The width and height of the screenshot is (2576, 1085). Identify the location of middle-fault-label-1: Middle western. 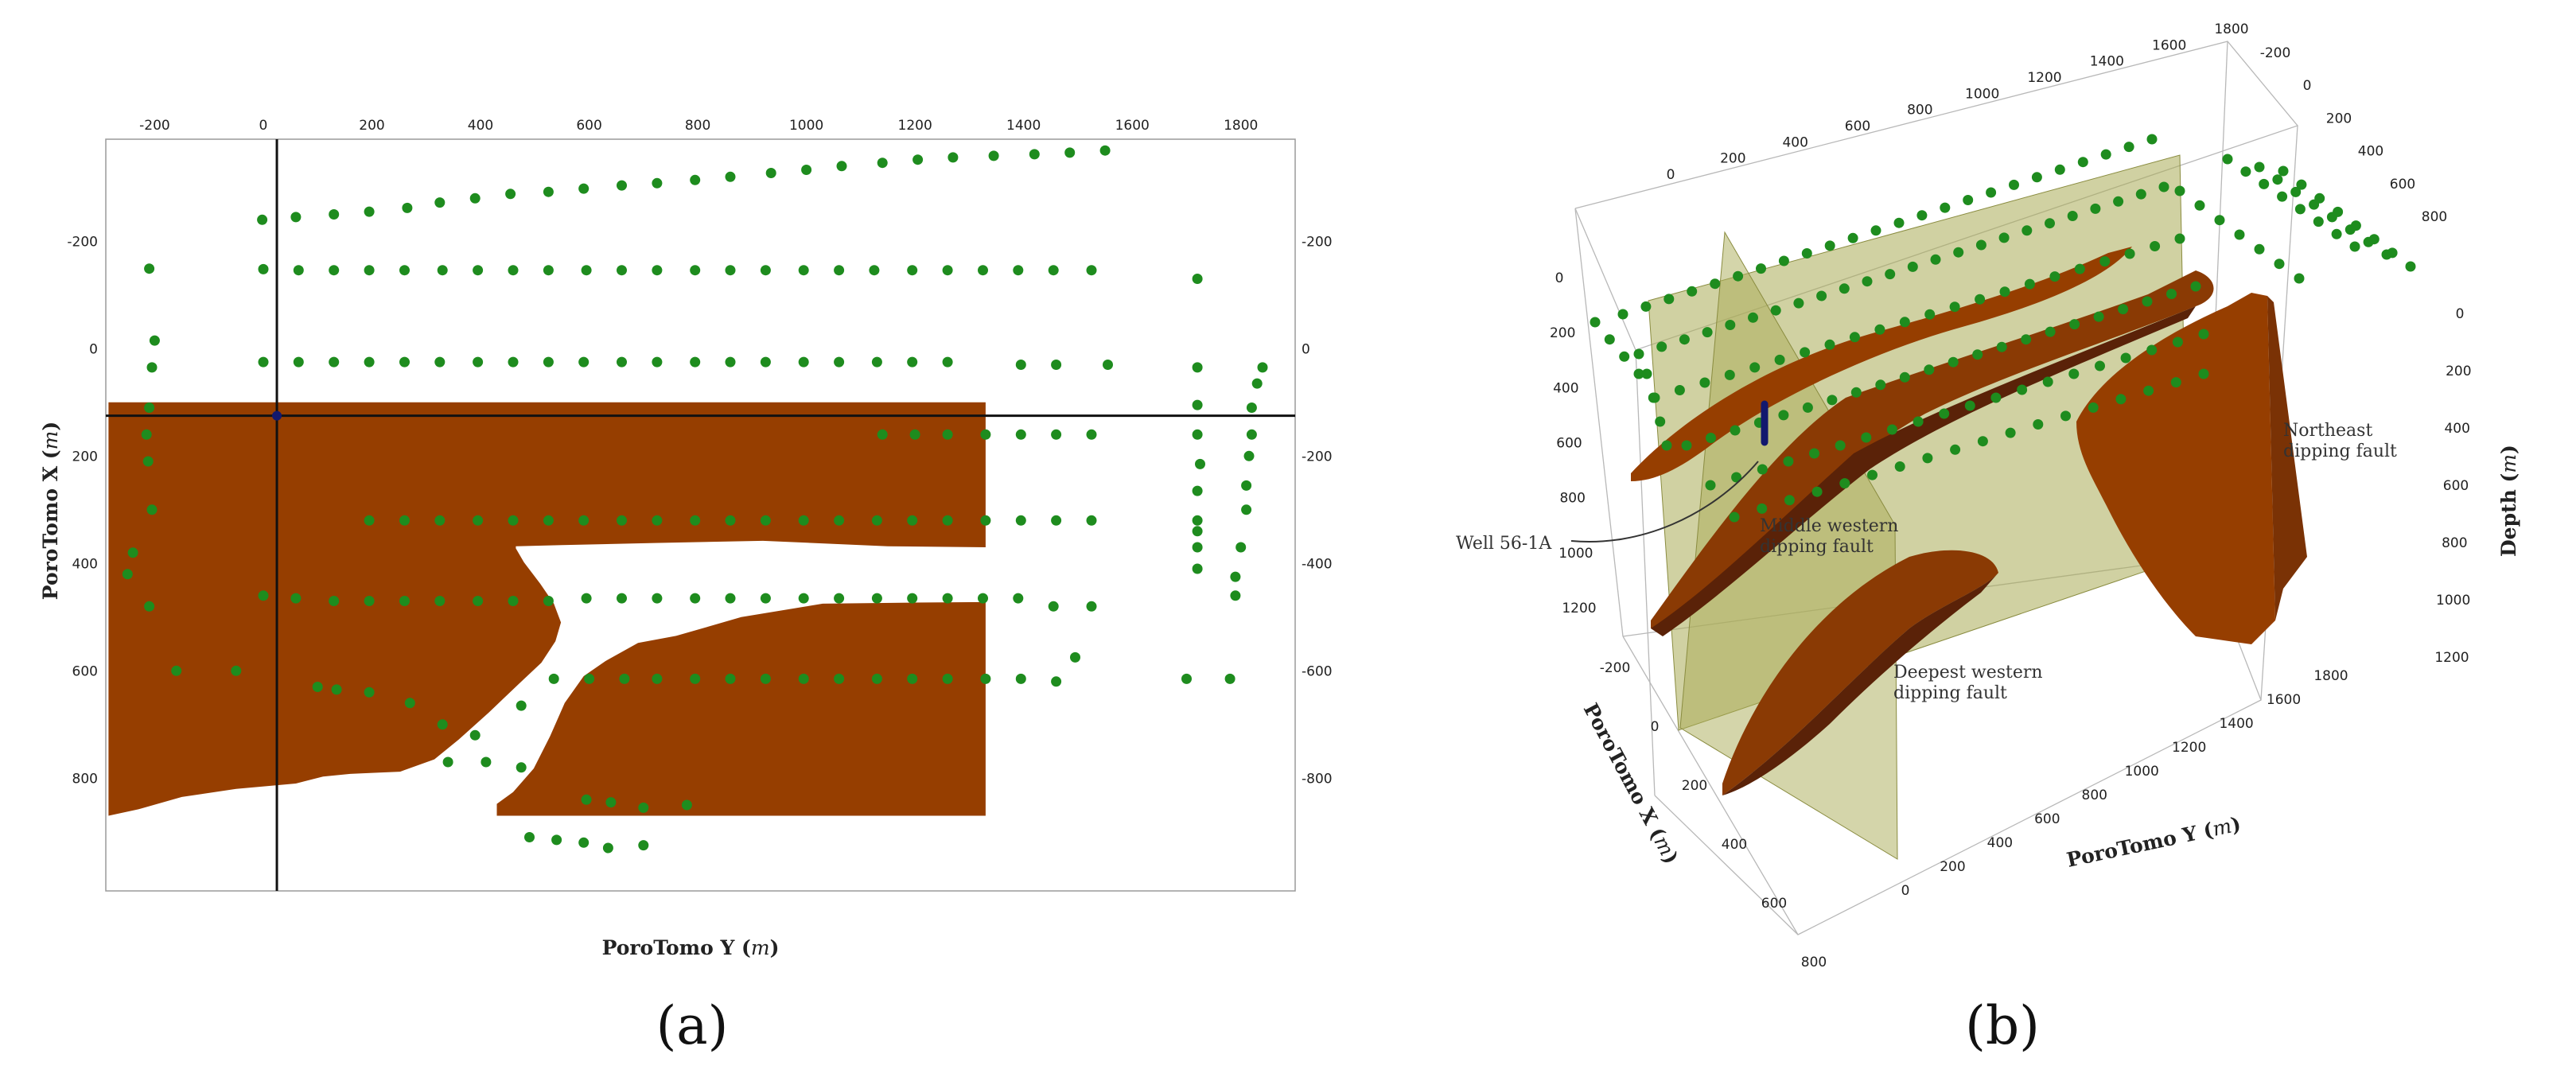
(1829, 526).